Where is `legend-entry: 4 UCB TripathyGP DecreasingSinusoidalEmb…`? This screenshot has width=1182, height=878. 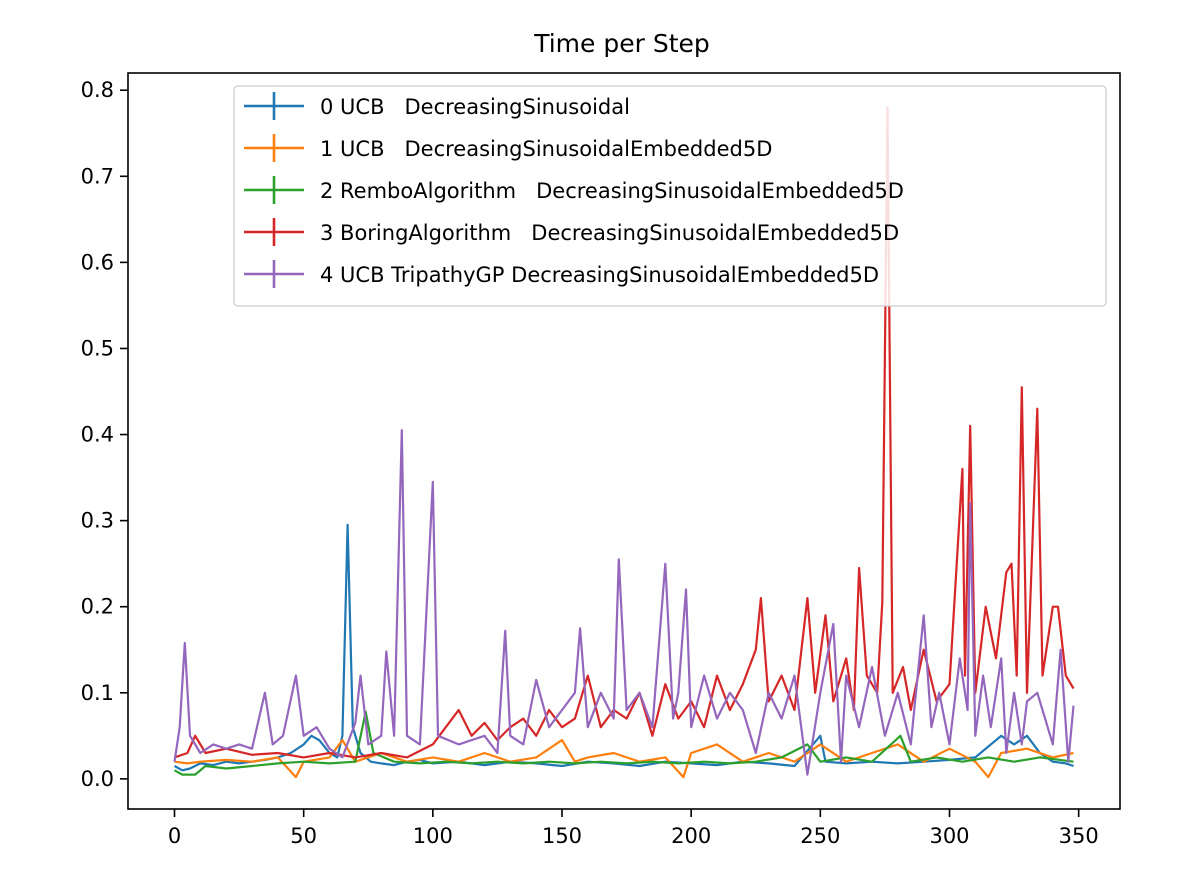 legend-entry: 4 UCB TripathyGP DecreasingSinusoidalEmb… is located at coordinates (561, 274).